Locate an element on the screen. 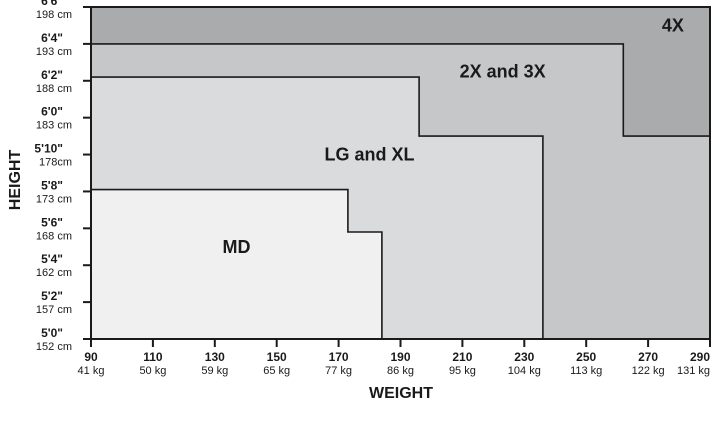 This screenshot has height=432, width=728. y-tick-label: 6'0" is located at coordinates (52, 112).